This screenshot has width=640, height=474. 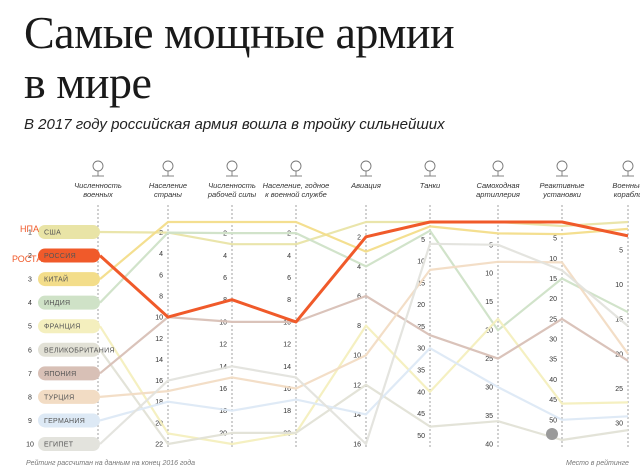 What do you see at coordinates (59, 397) in the screenshot?
I see `country-name: ТУРЦИЯ` at bounding box center [59, 397].